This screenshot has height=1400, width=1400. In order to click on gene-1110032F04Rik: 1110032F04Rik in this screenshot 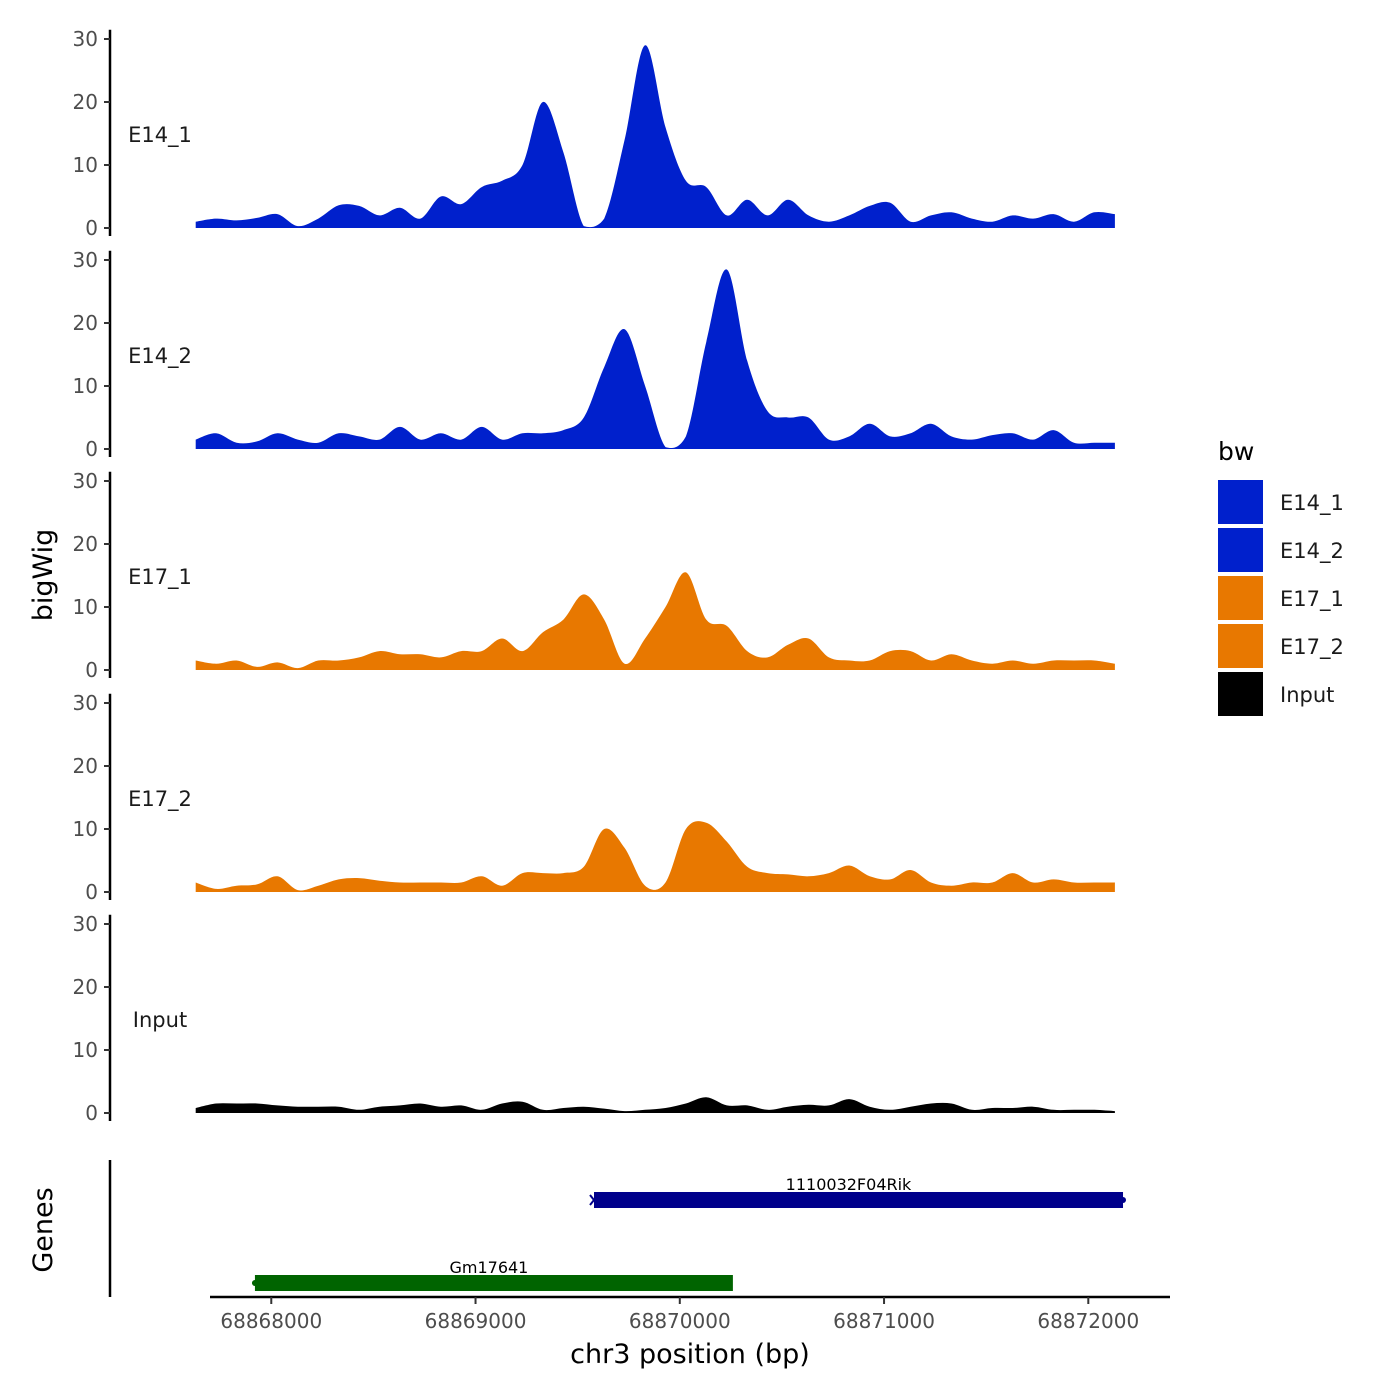, I will do `click(858, 1191)`.